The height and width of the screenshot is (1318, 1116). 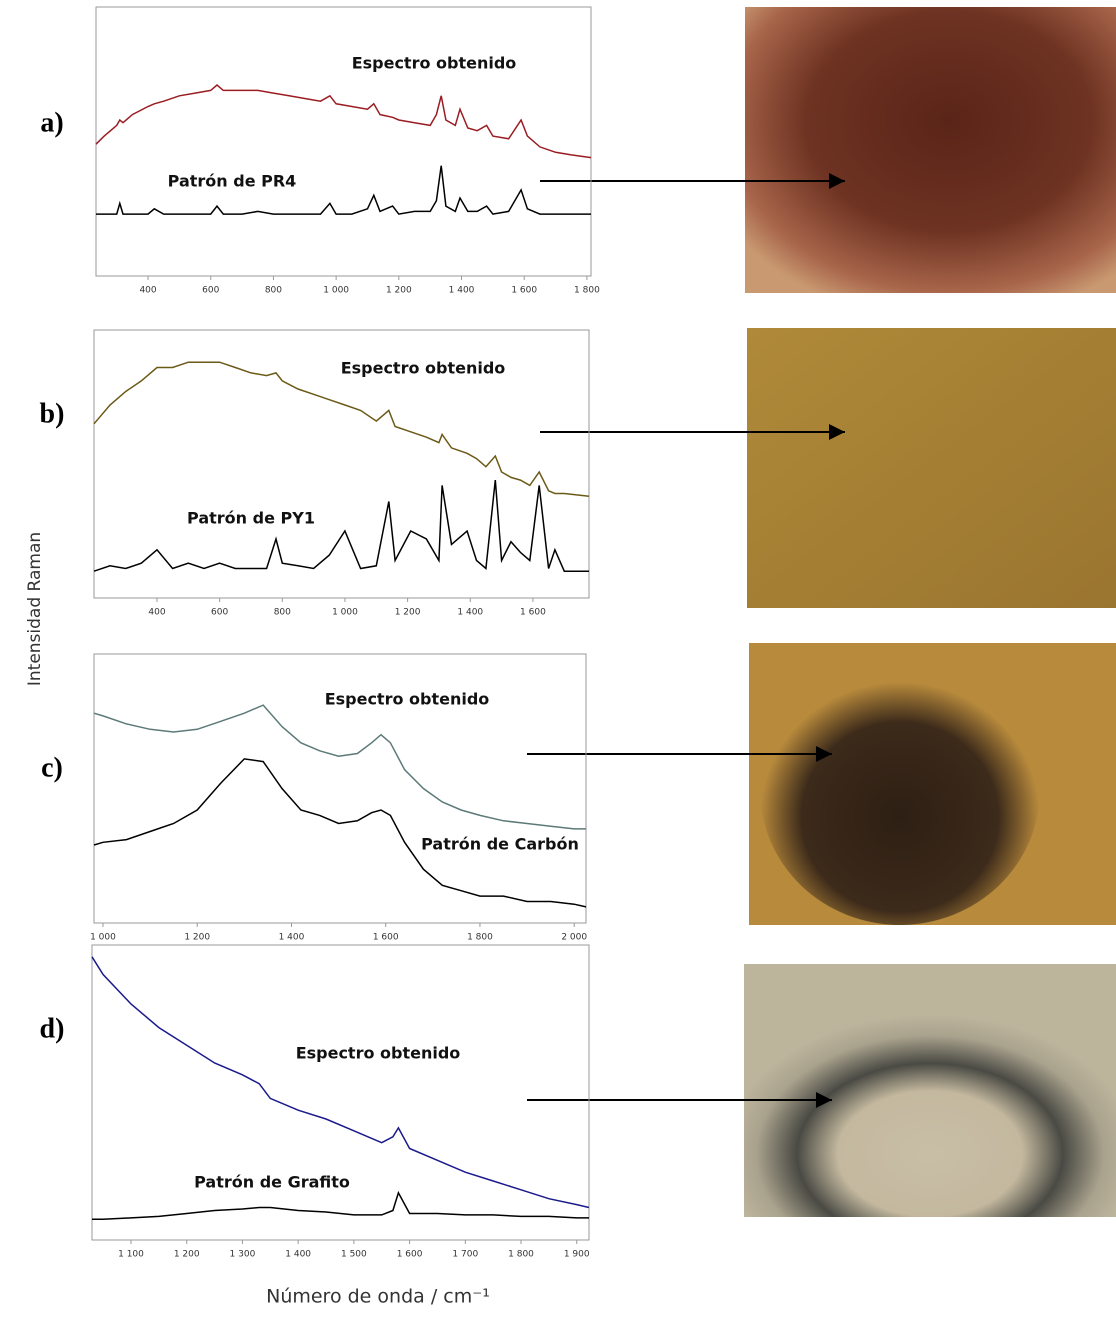 What do you see at coordinates (272, 1182) in the screenshot?
I see `series-label: Patrón de Grafito` at bounding box center [272, 1182].